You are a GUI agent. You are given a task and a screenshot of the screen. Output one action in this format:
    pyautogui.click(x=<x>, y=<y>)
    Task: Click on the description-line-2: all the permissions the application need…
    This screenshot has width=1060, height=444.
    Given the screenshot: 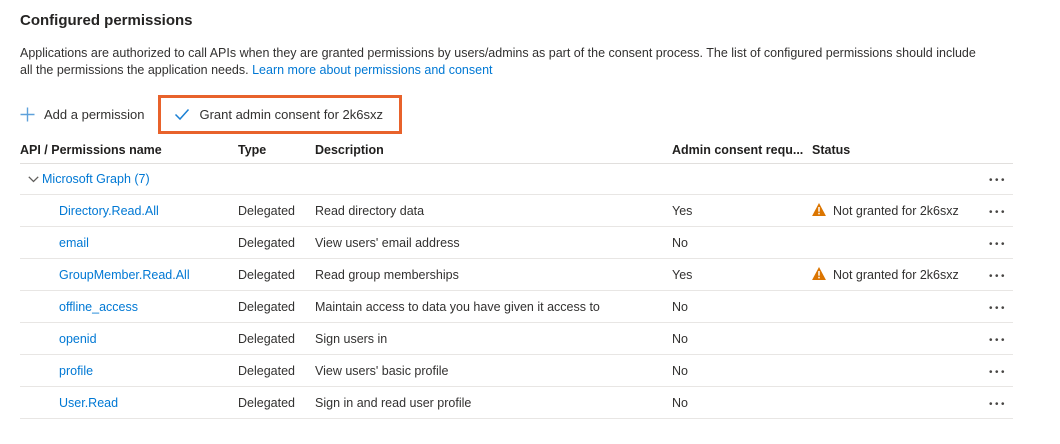 What is the action you would take?
    pyautogui.click(x=530, y=70)
    